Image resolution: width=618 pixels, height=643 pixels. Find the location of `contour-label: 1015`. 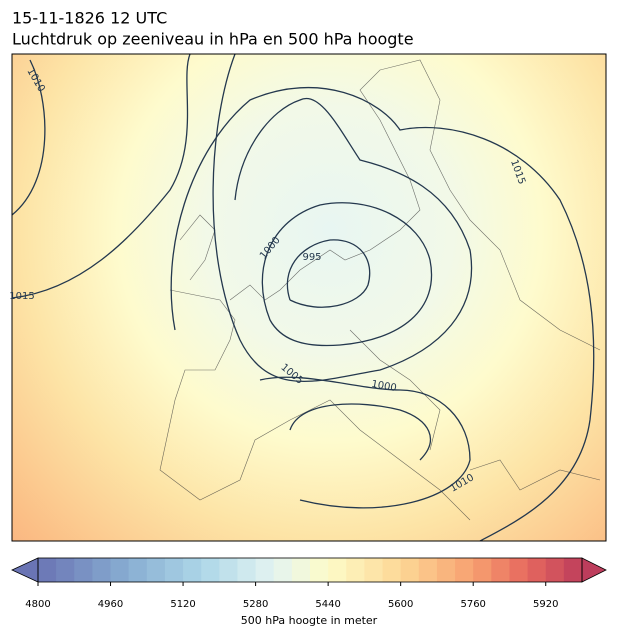

contour-label: 1015 is located at coordinates (21, 296).